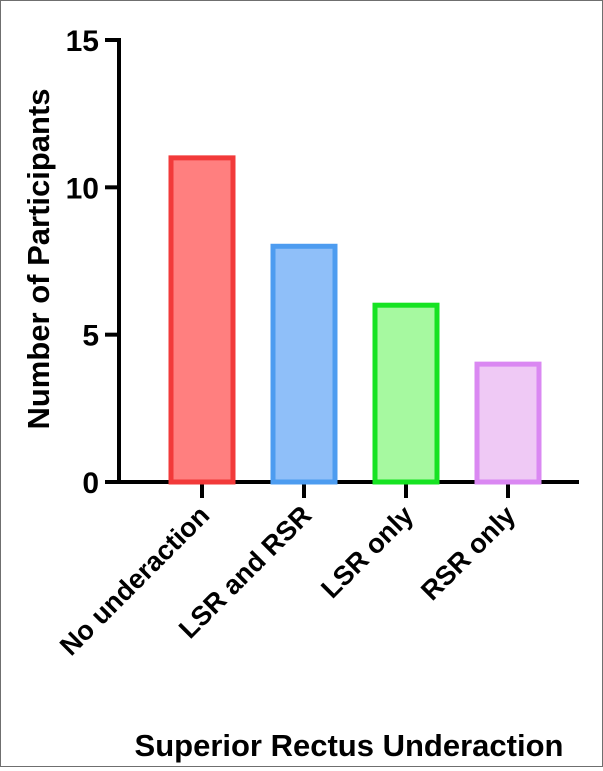 The width and height of the screenshot is (603, 771). I want to click on y-axis-title: Number of Participants, so click(38, 258).